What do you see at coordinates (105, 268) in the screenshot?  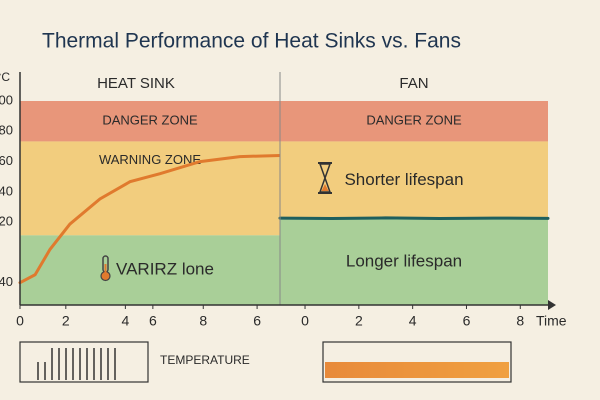 I see `thermometer-icon` at bounding box center [105, 268].